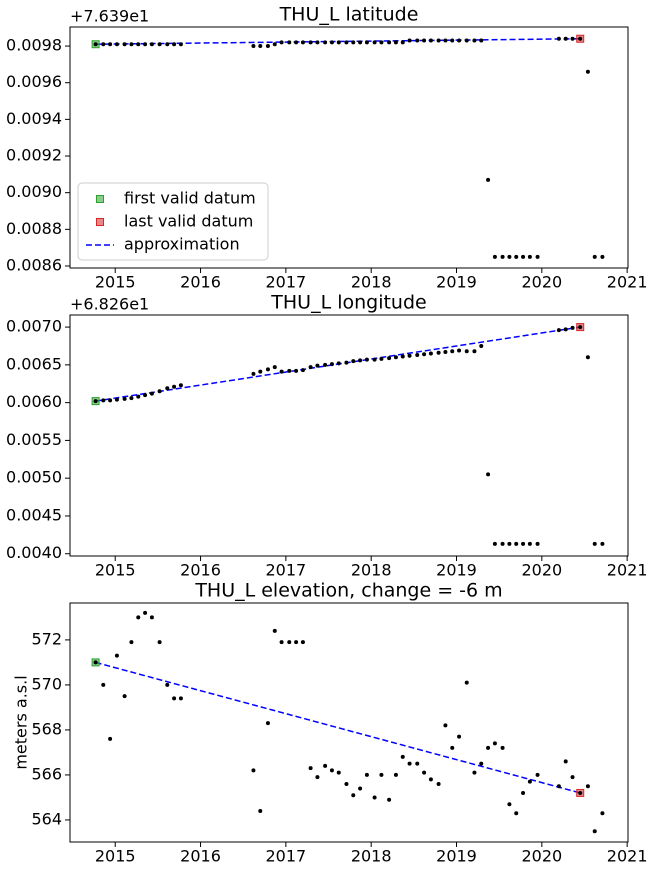 This screenshot has height=876, width=655. Describe the element at coordinates (348, 303) in the screenshot. I see `chart-title: THU_L longitude` at that location.